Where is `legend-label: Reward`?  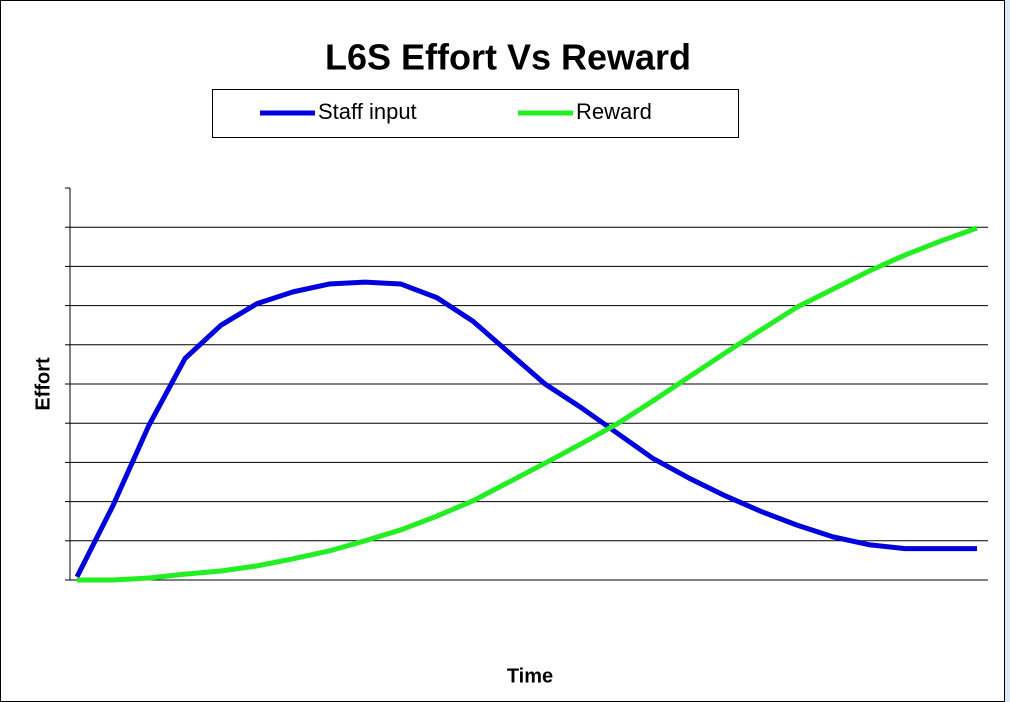 legend-label: Reward is located at coordinates (614, 111).